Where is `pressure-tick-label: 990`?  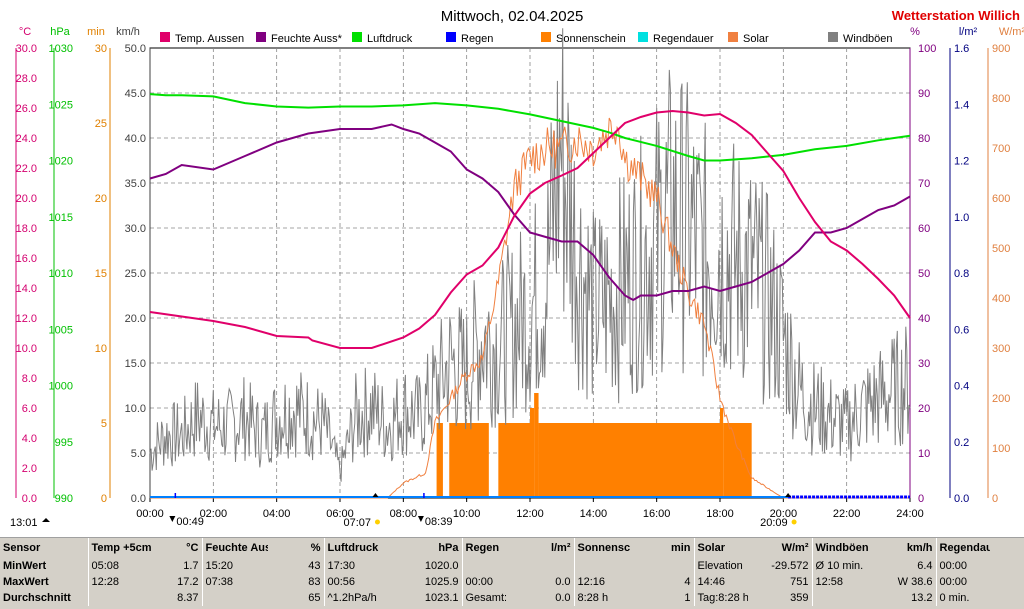 pressure-tick-label: 990 is located at coordinates (64, 499).